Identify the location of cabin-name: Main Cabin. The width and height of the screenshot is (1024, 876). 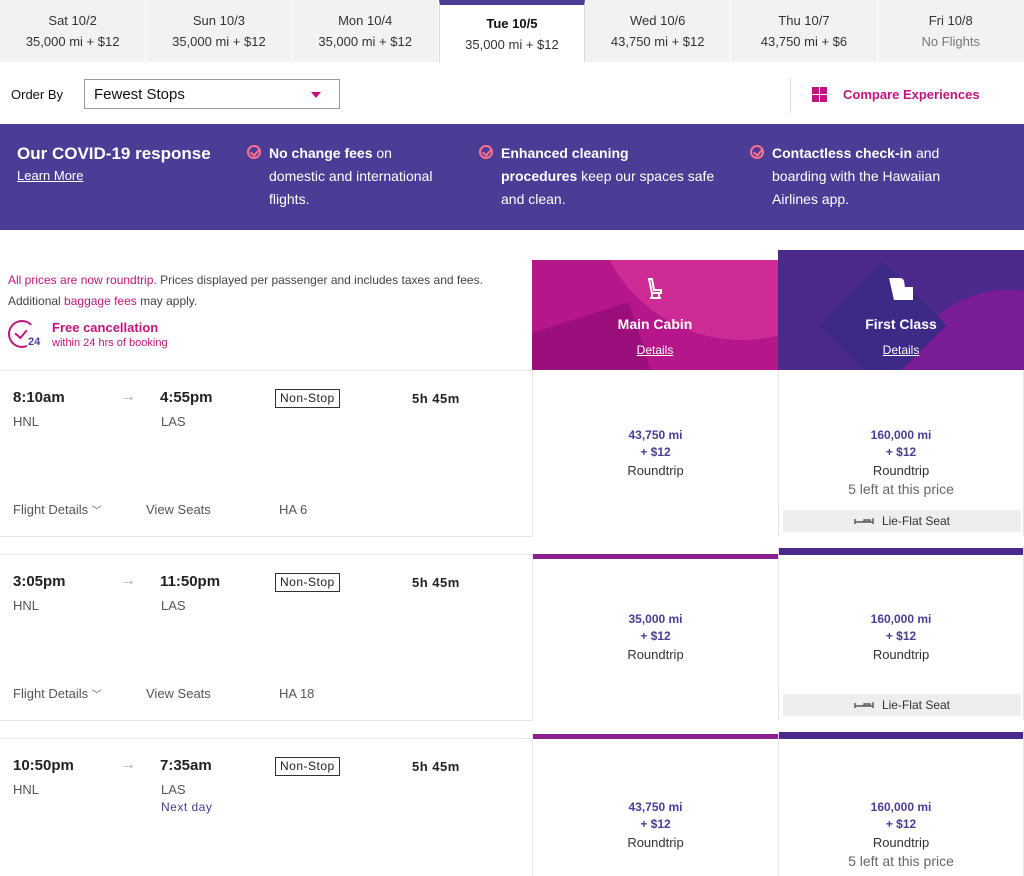
(655, 324).